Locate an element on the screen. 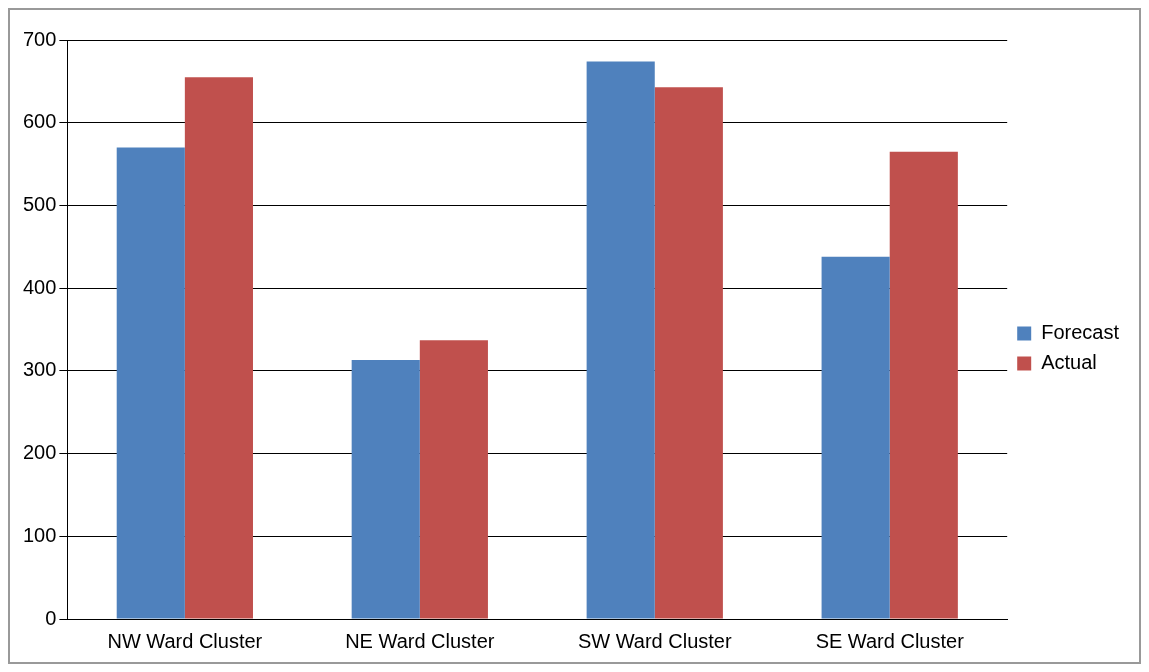  x-tick-label: NE Ward Cluster is located at coordinates (420, 640).